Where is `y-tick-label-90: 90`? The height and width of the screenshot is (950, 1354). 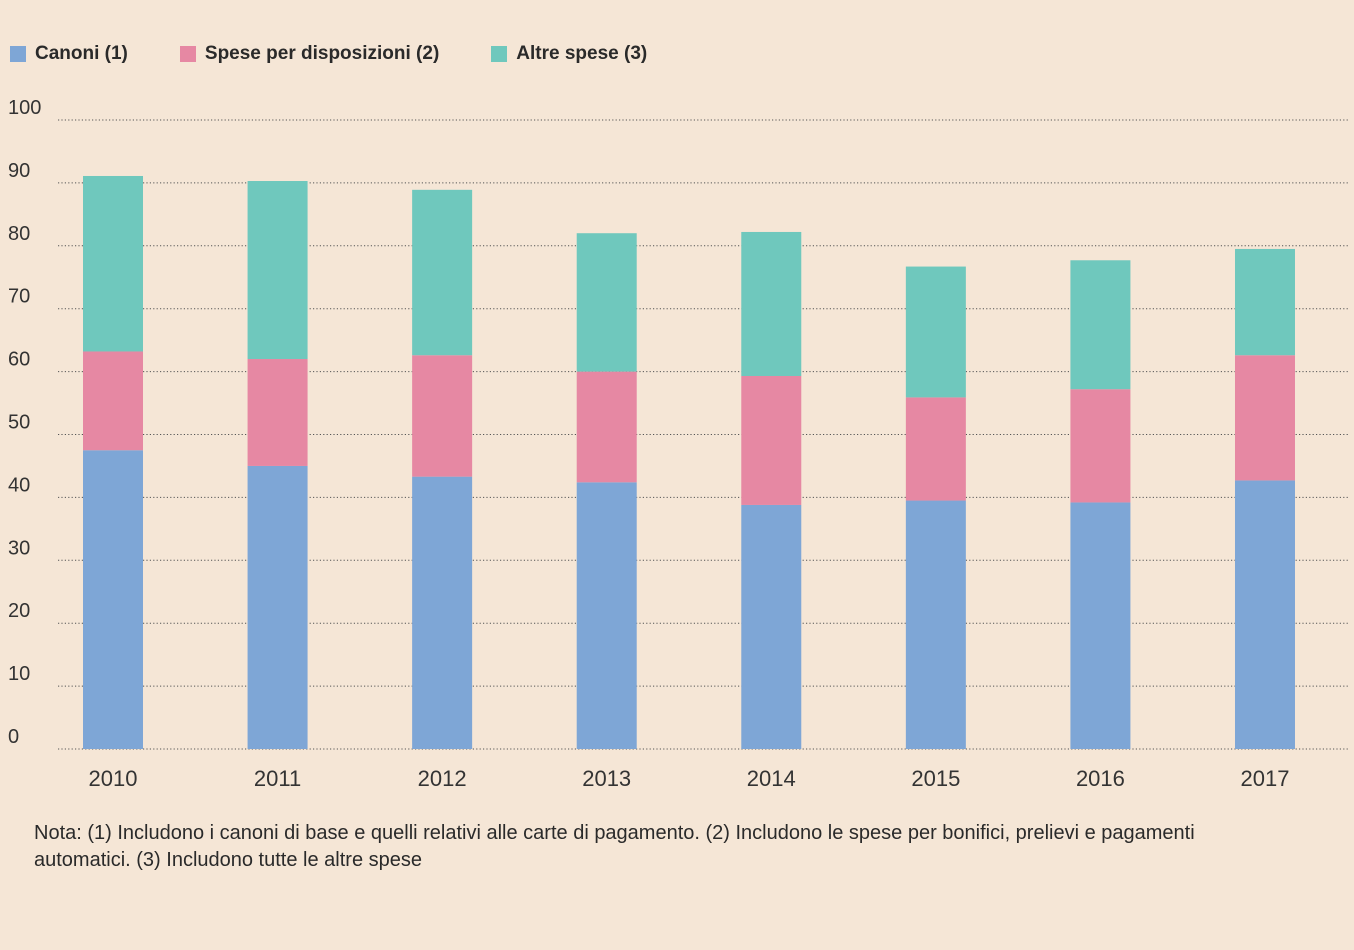 y-tick-label-90: 90 is located at coordinates (19, 171).